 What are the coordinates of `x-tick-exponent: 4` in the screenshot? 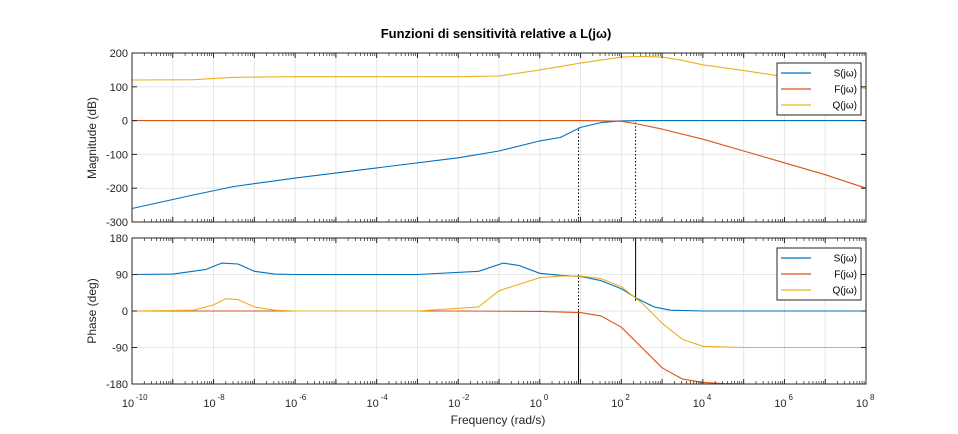 It's located at (709, 397).